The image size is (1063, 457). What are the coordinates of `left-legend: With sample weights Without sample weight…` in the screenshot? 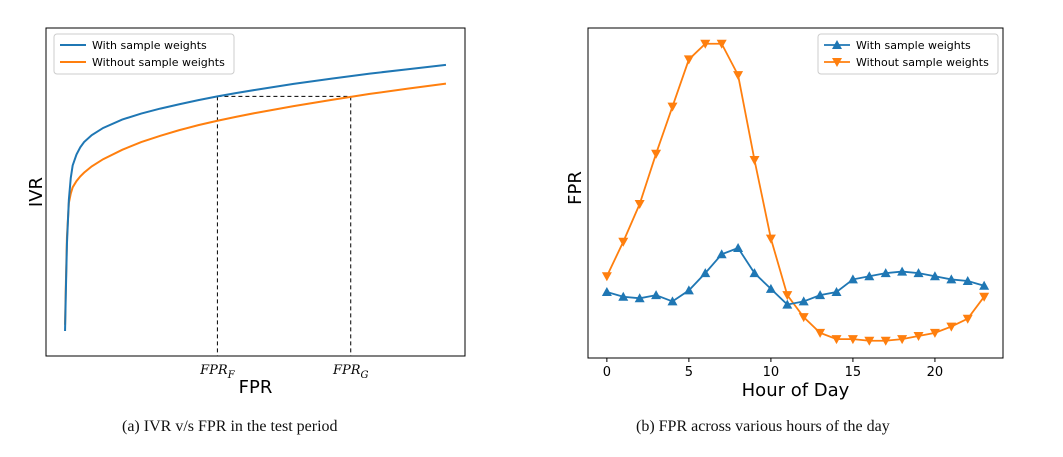 It's located at (144, 54).